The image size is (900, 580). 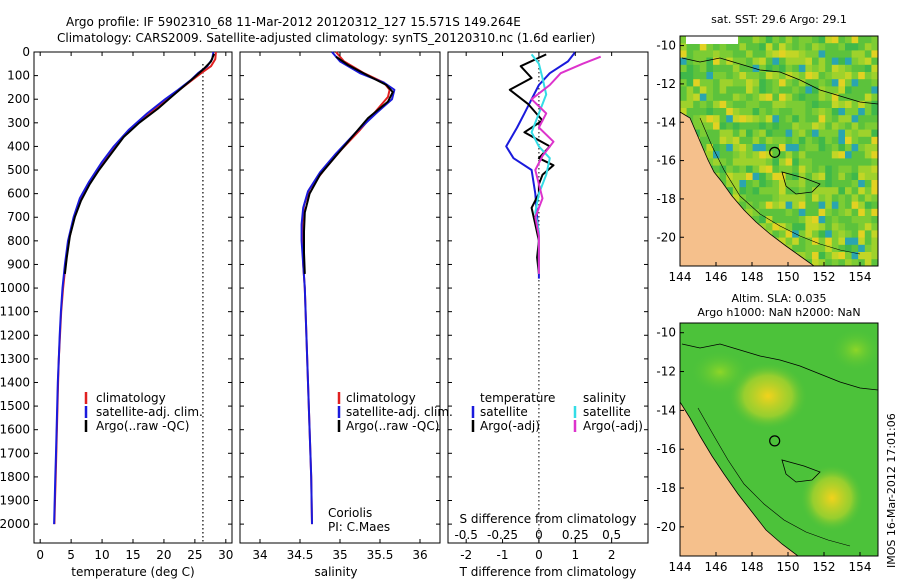 What do you see at coordinates (680, 567) in the screenshot?
I see `map-x-tick-label: 144` at bounding box center [680, 567].